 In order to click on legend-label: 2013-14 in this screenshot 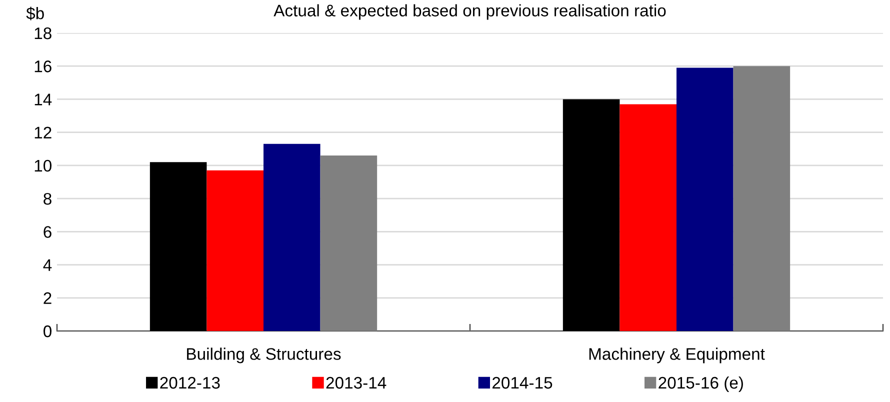, I will do `click(356, 382)`.